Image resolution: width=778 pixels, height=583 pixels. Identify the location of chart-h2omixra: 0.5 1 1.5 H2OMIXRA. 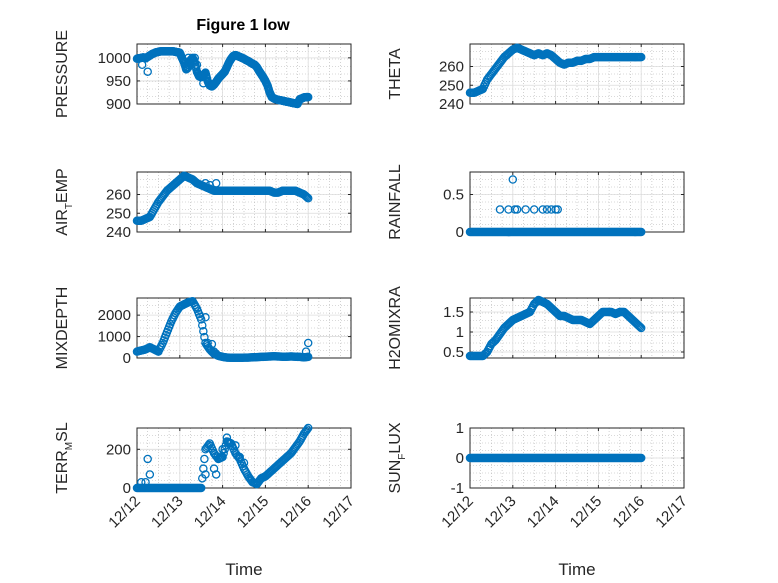
(536, 328).